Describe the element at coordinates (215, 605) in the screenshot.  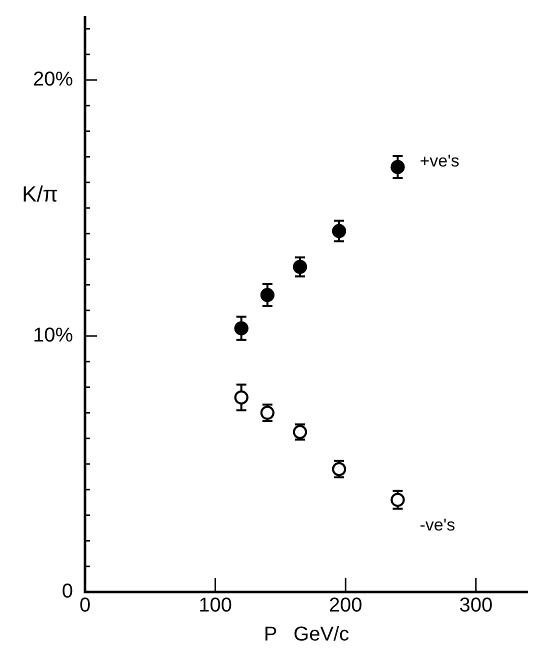
I see `x-tick-label: 100` at that location.